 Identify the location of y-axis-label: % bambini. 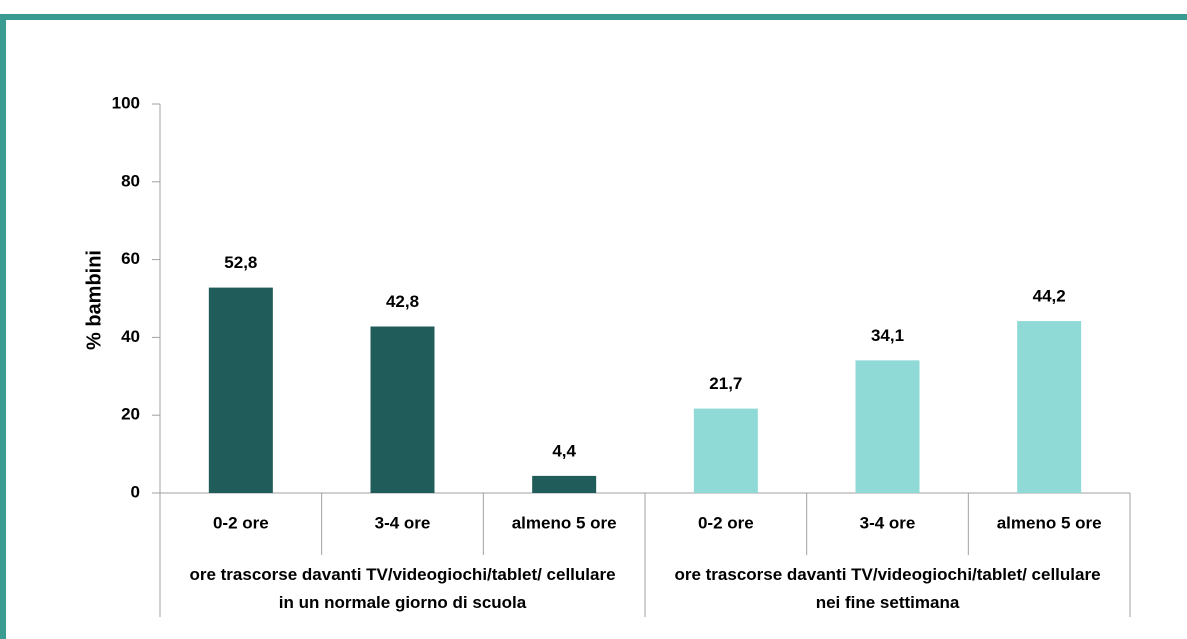
(94, 300).